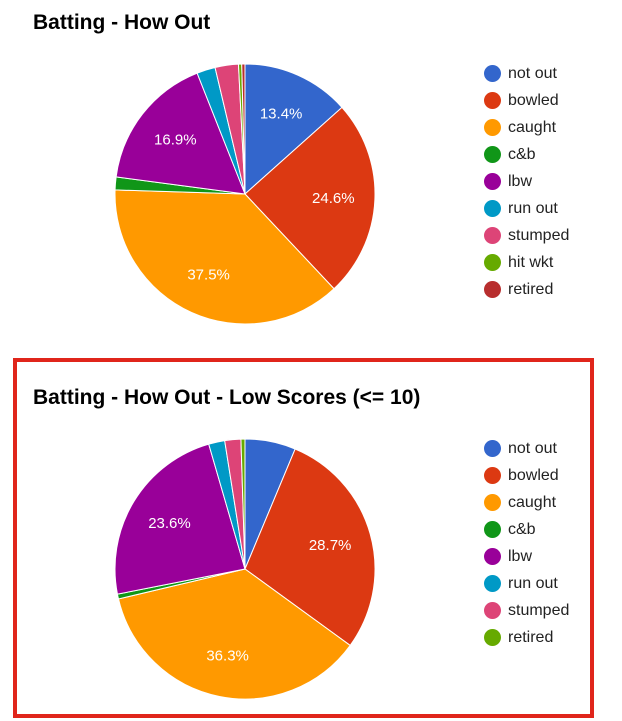 The width and height of the screenshot is (622, 721). I want to click on slice-label-caught: 36.3%, so click(227, 656).